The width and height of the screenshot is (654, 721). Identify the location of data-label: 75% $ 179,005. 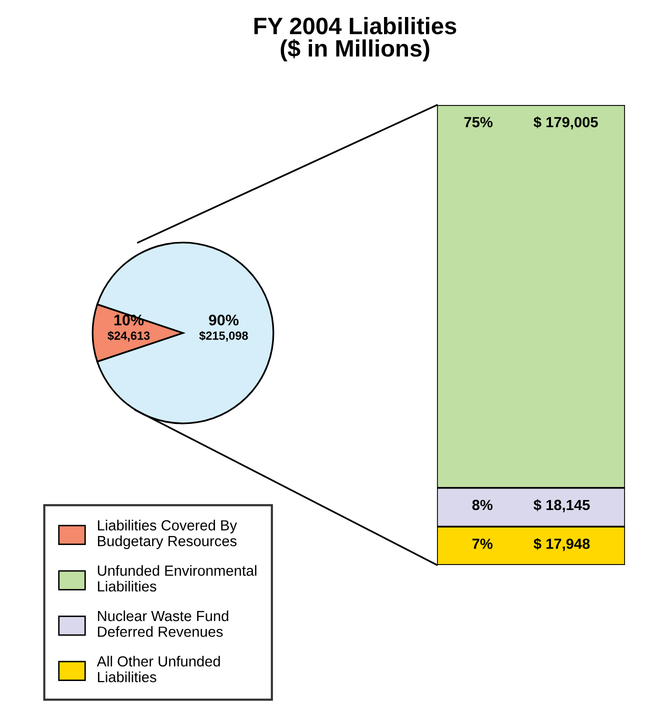
(531, 123).